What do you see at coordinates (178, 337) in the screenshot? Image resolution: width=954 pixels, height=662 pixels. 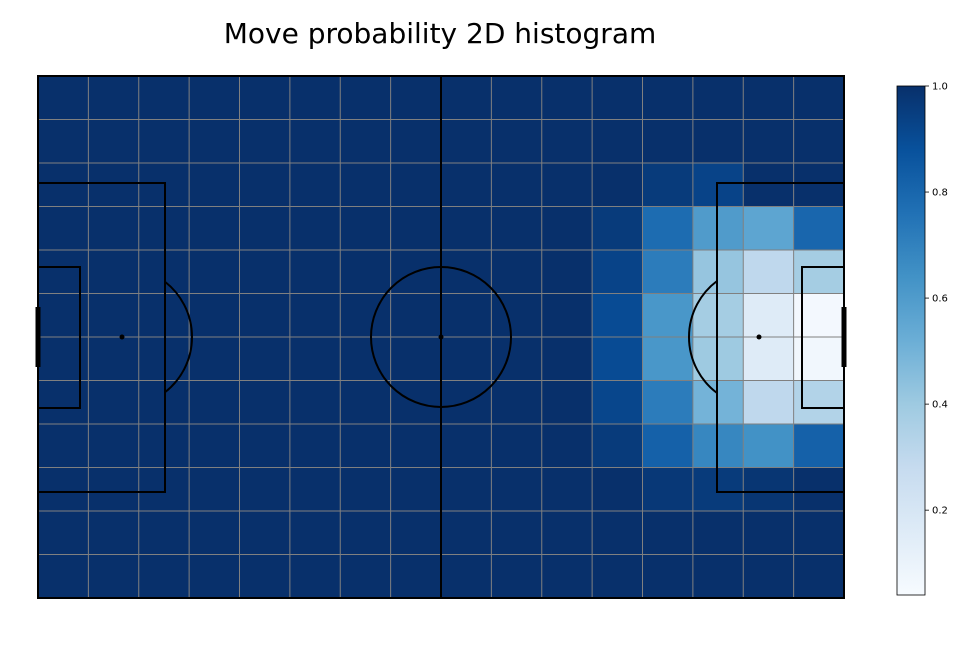 I see `penalty-arc-left` at bounding box center [178, 337].